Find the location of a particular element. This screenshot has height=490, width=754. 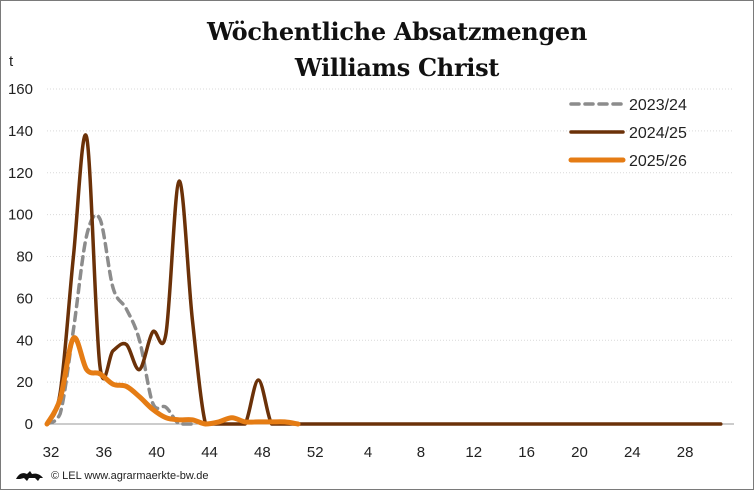

y-tick-label-140: 140 is located at coordinates (20, 131).